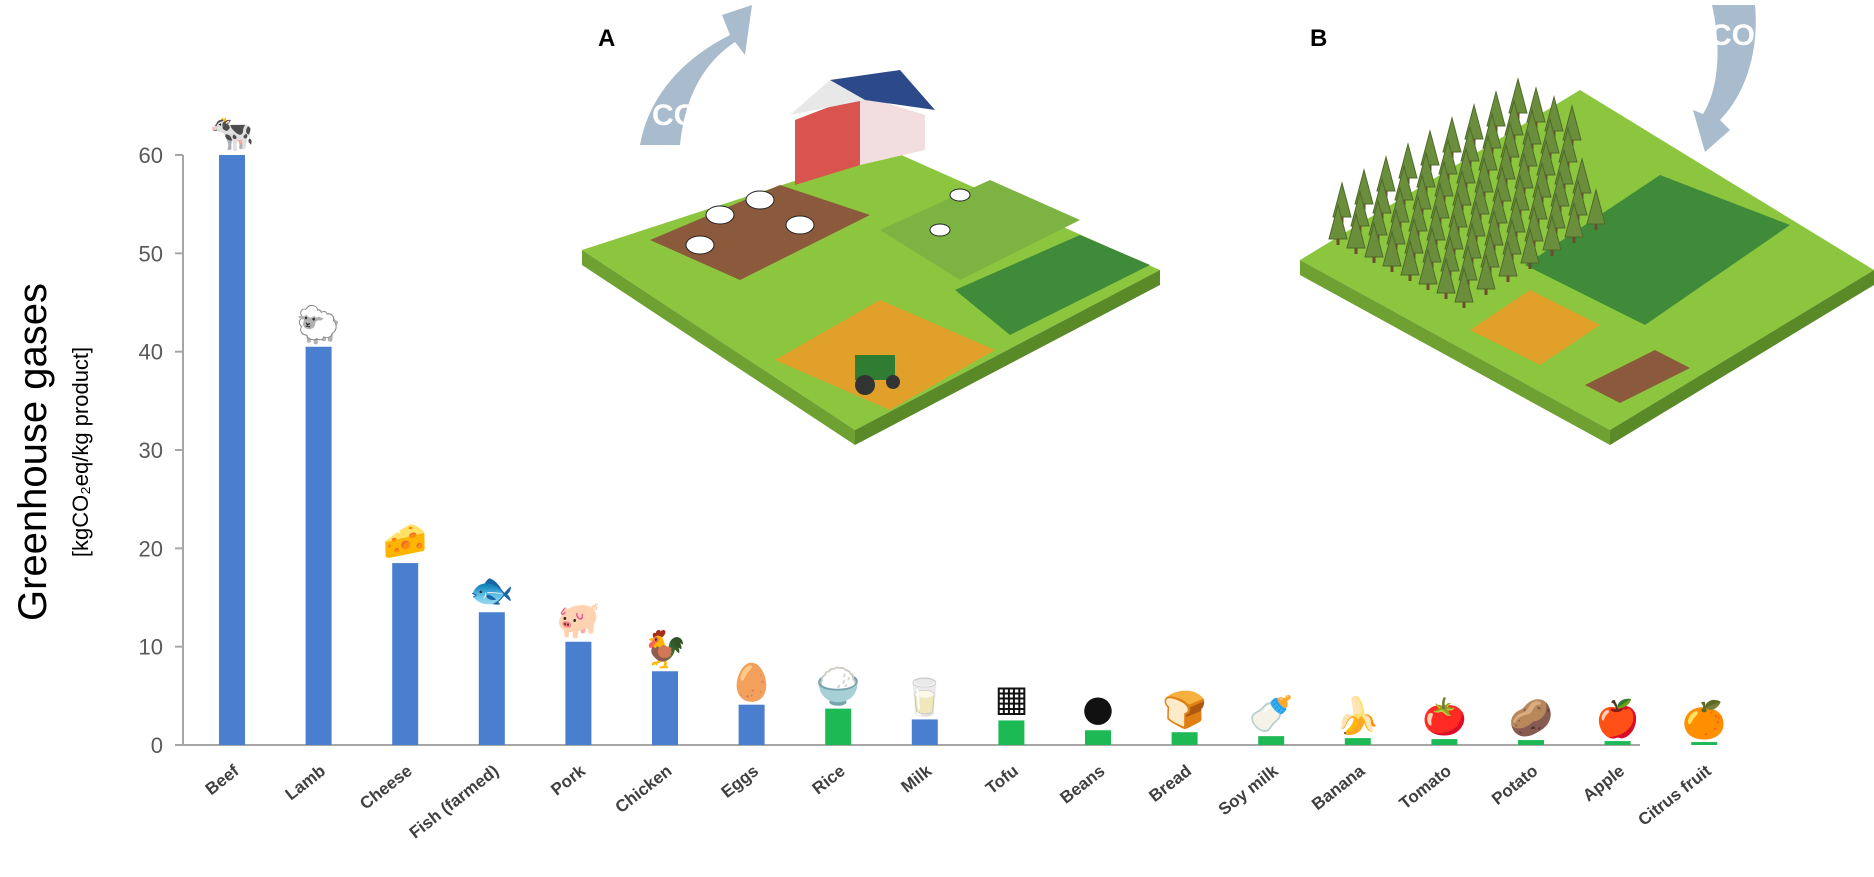  I want to click on pasture, so click(980, 230).